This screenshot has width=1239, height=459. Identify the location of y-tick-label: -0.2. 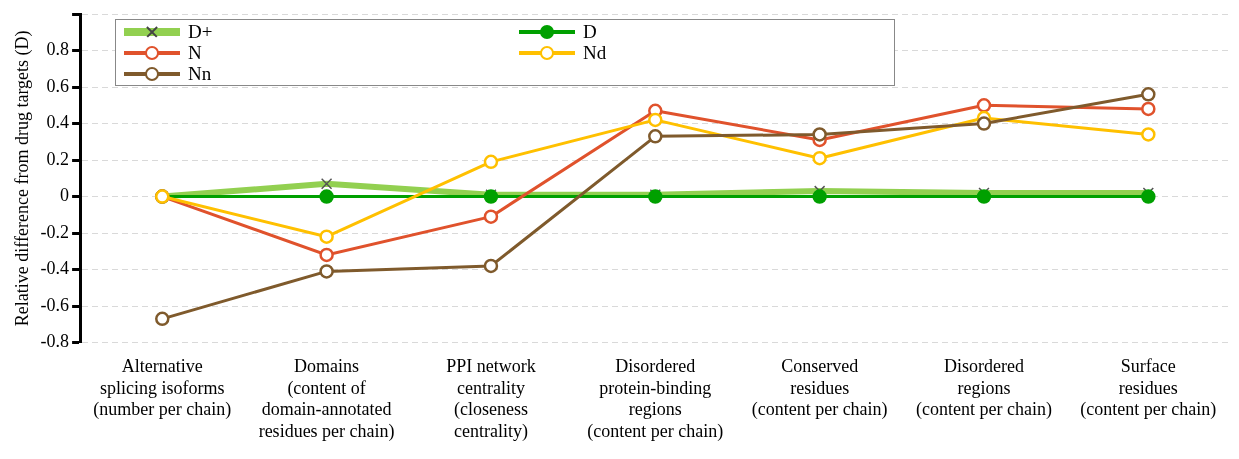
(55, 231).